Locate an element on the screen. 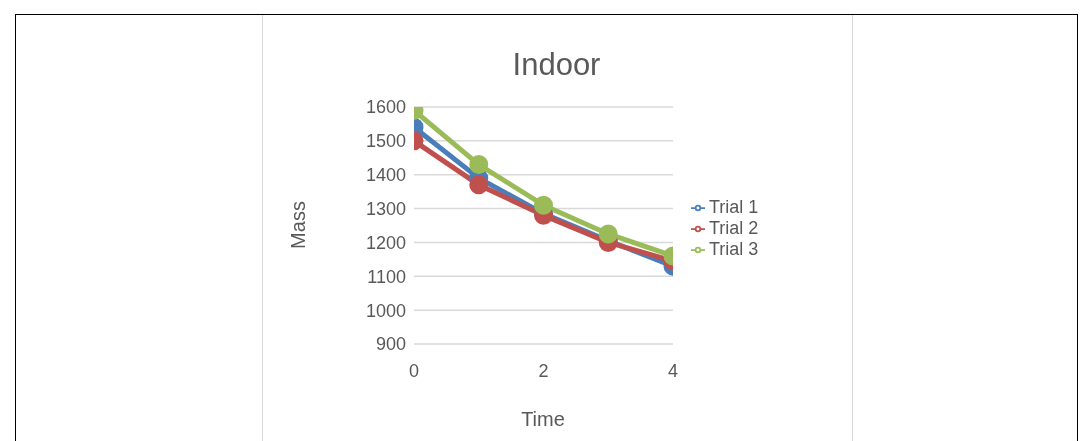  x-tick-label: 4 is located at coordinates (673, 370).